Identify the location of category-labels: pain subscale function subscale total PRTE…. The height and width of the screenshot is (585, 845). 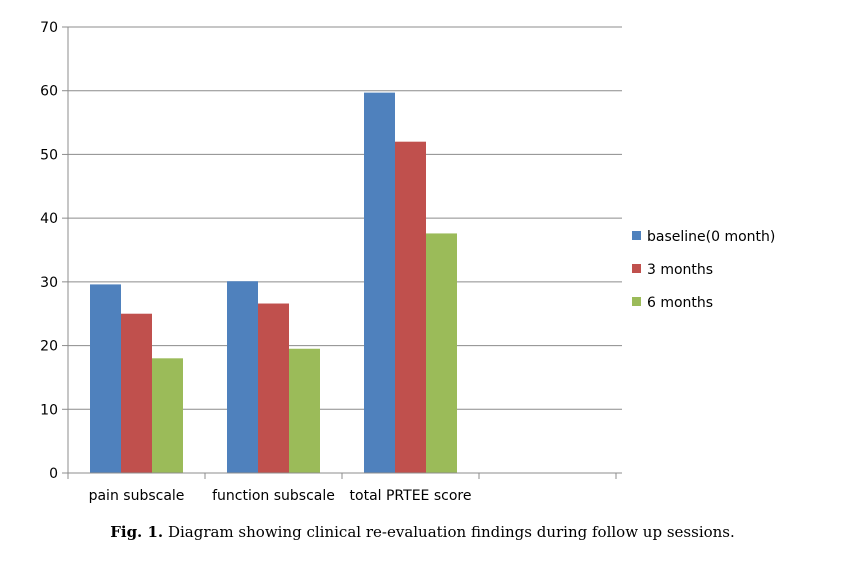
(280, 496).